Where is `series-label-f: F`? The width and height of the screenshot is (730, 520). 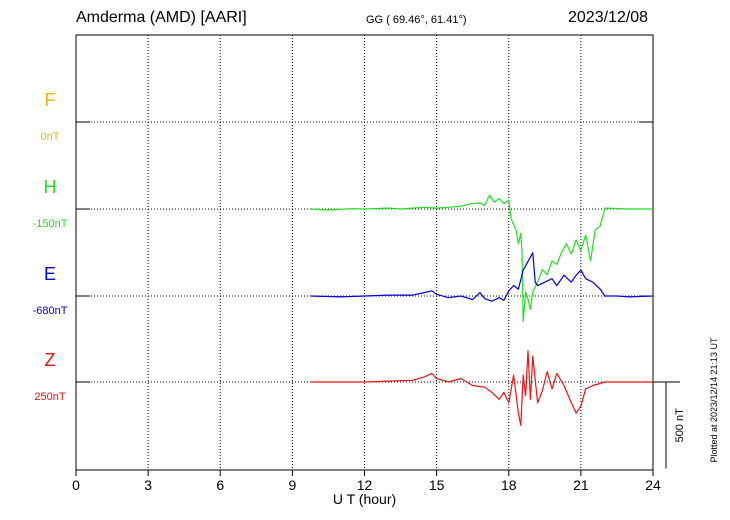
series-label-f: F is located at coordinates (50, 100).